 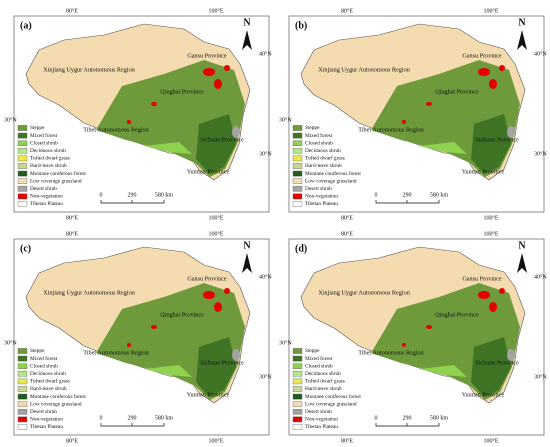 What do you see at coordinates (44, 143) in the screenshot?
I see `legend-label: Closed shrub` at bounding box center [44, 143].